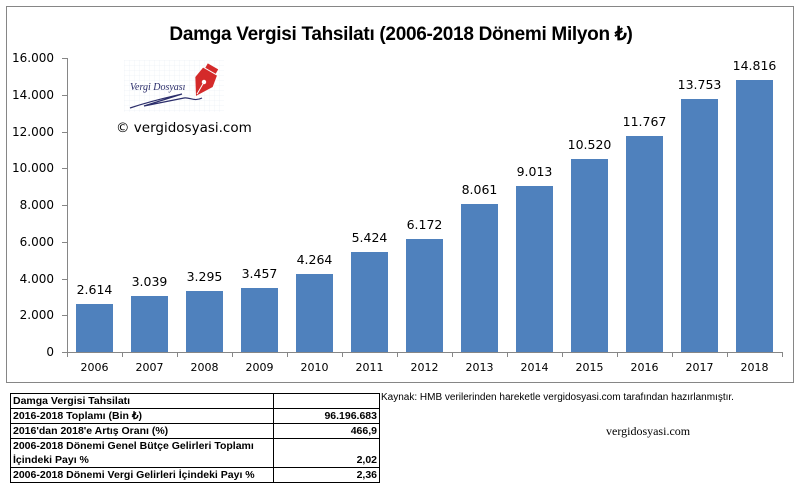 This screenshot has width=808, height=487. What do you see at coordinates (424, 295) in the screenshot?
I see `bar-2012` at bounding box center [424, 295].